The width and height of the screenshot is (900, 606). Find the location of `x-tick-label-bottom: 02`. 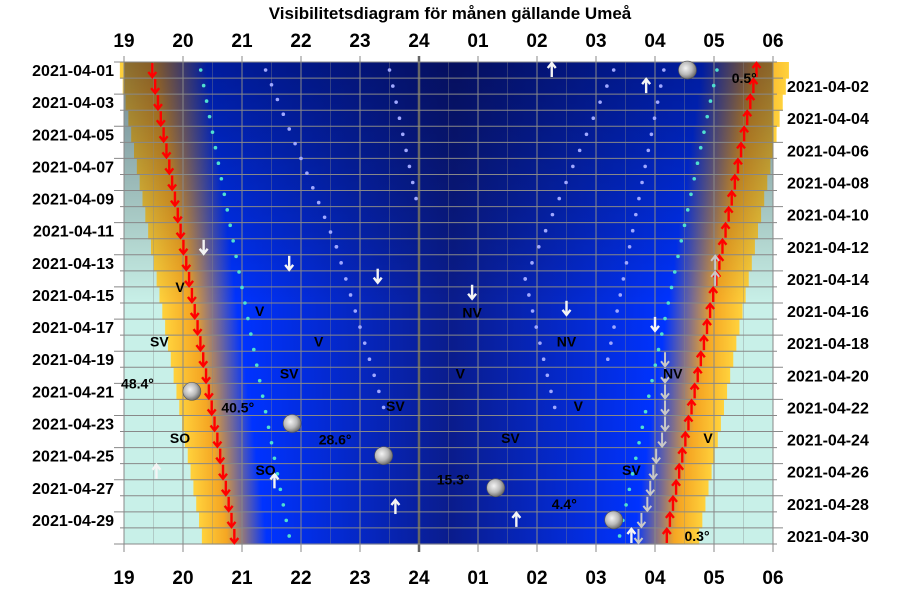

x-tick-label-bottom: 02 is located at coordinates (536, 578).